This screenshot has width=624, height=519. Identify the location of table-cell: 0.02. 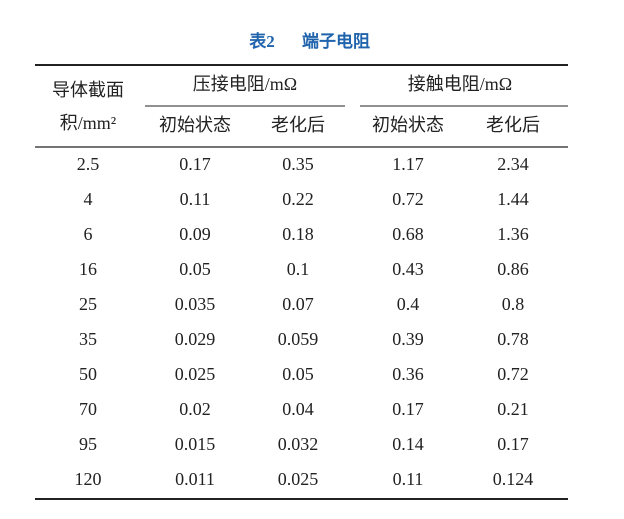
(195, 409).